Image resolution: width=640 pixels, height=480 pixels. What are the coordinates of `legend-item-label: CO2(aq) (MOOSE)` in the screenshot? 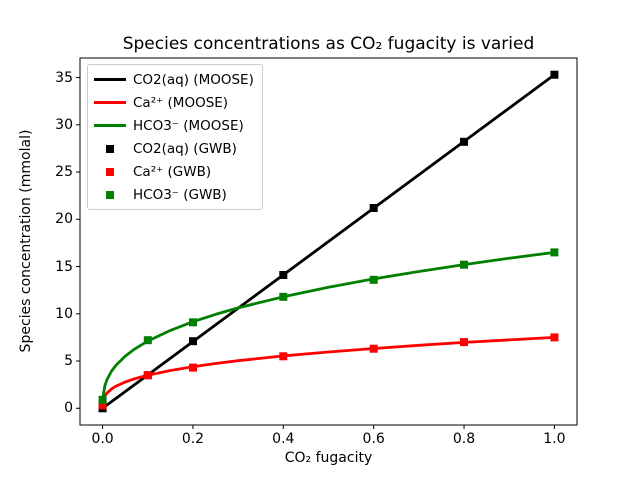 It's located at (193, 79).